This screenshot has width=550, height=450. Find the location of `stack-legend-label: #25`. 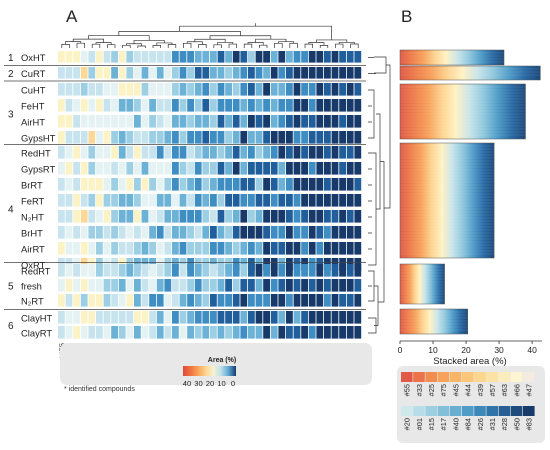

stack-legend-label: #25 is located at coordinates (431, 390).